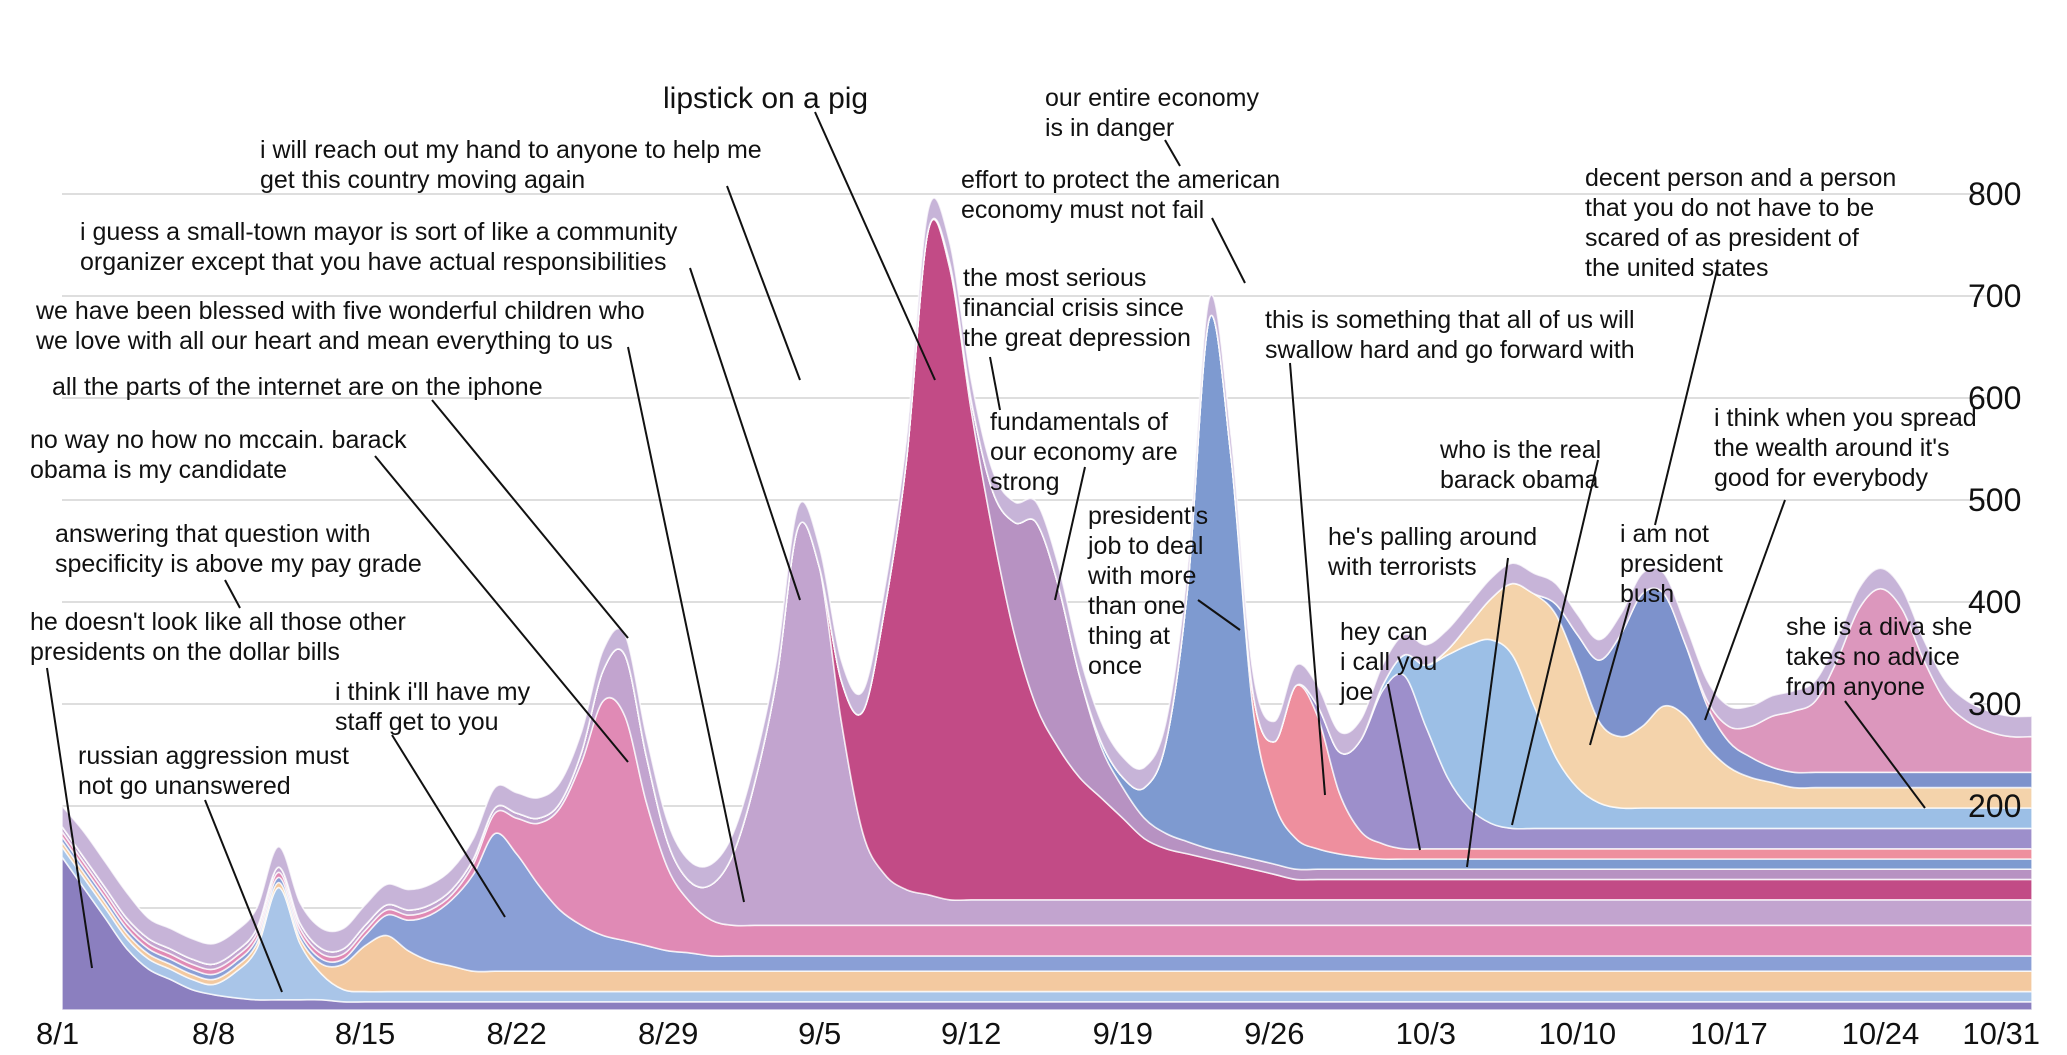 The height and width of the screenshot is (1055, 2067). What do you see at coordinates (1831, 448) in the screenshot?
I see `annotation-text: the wealth around it's` at bounding box center [1831, 448].